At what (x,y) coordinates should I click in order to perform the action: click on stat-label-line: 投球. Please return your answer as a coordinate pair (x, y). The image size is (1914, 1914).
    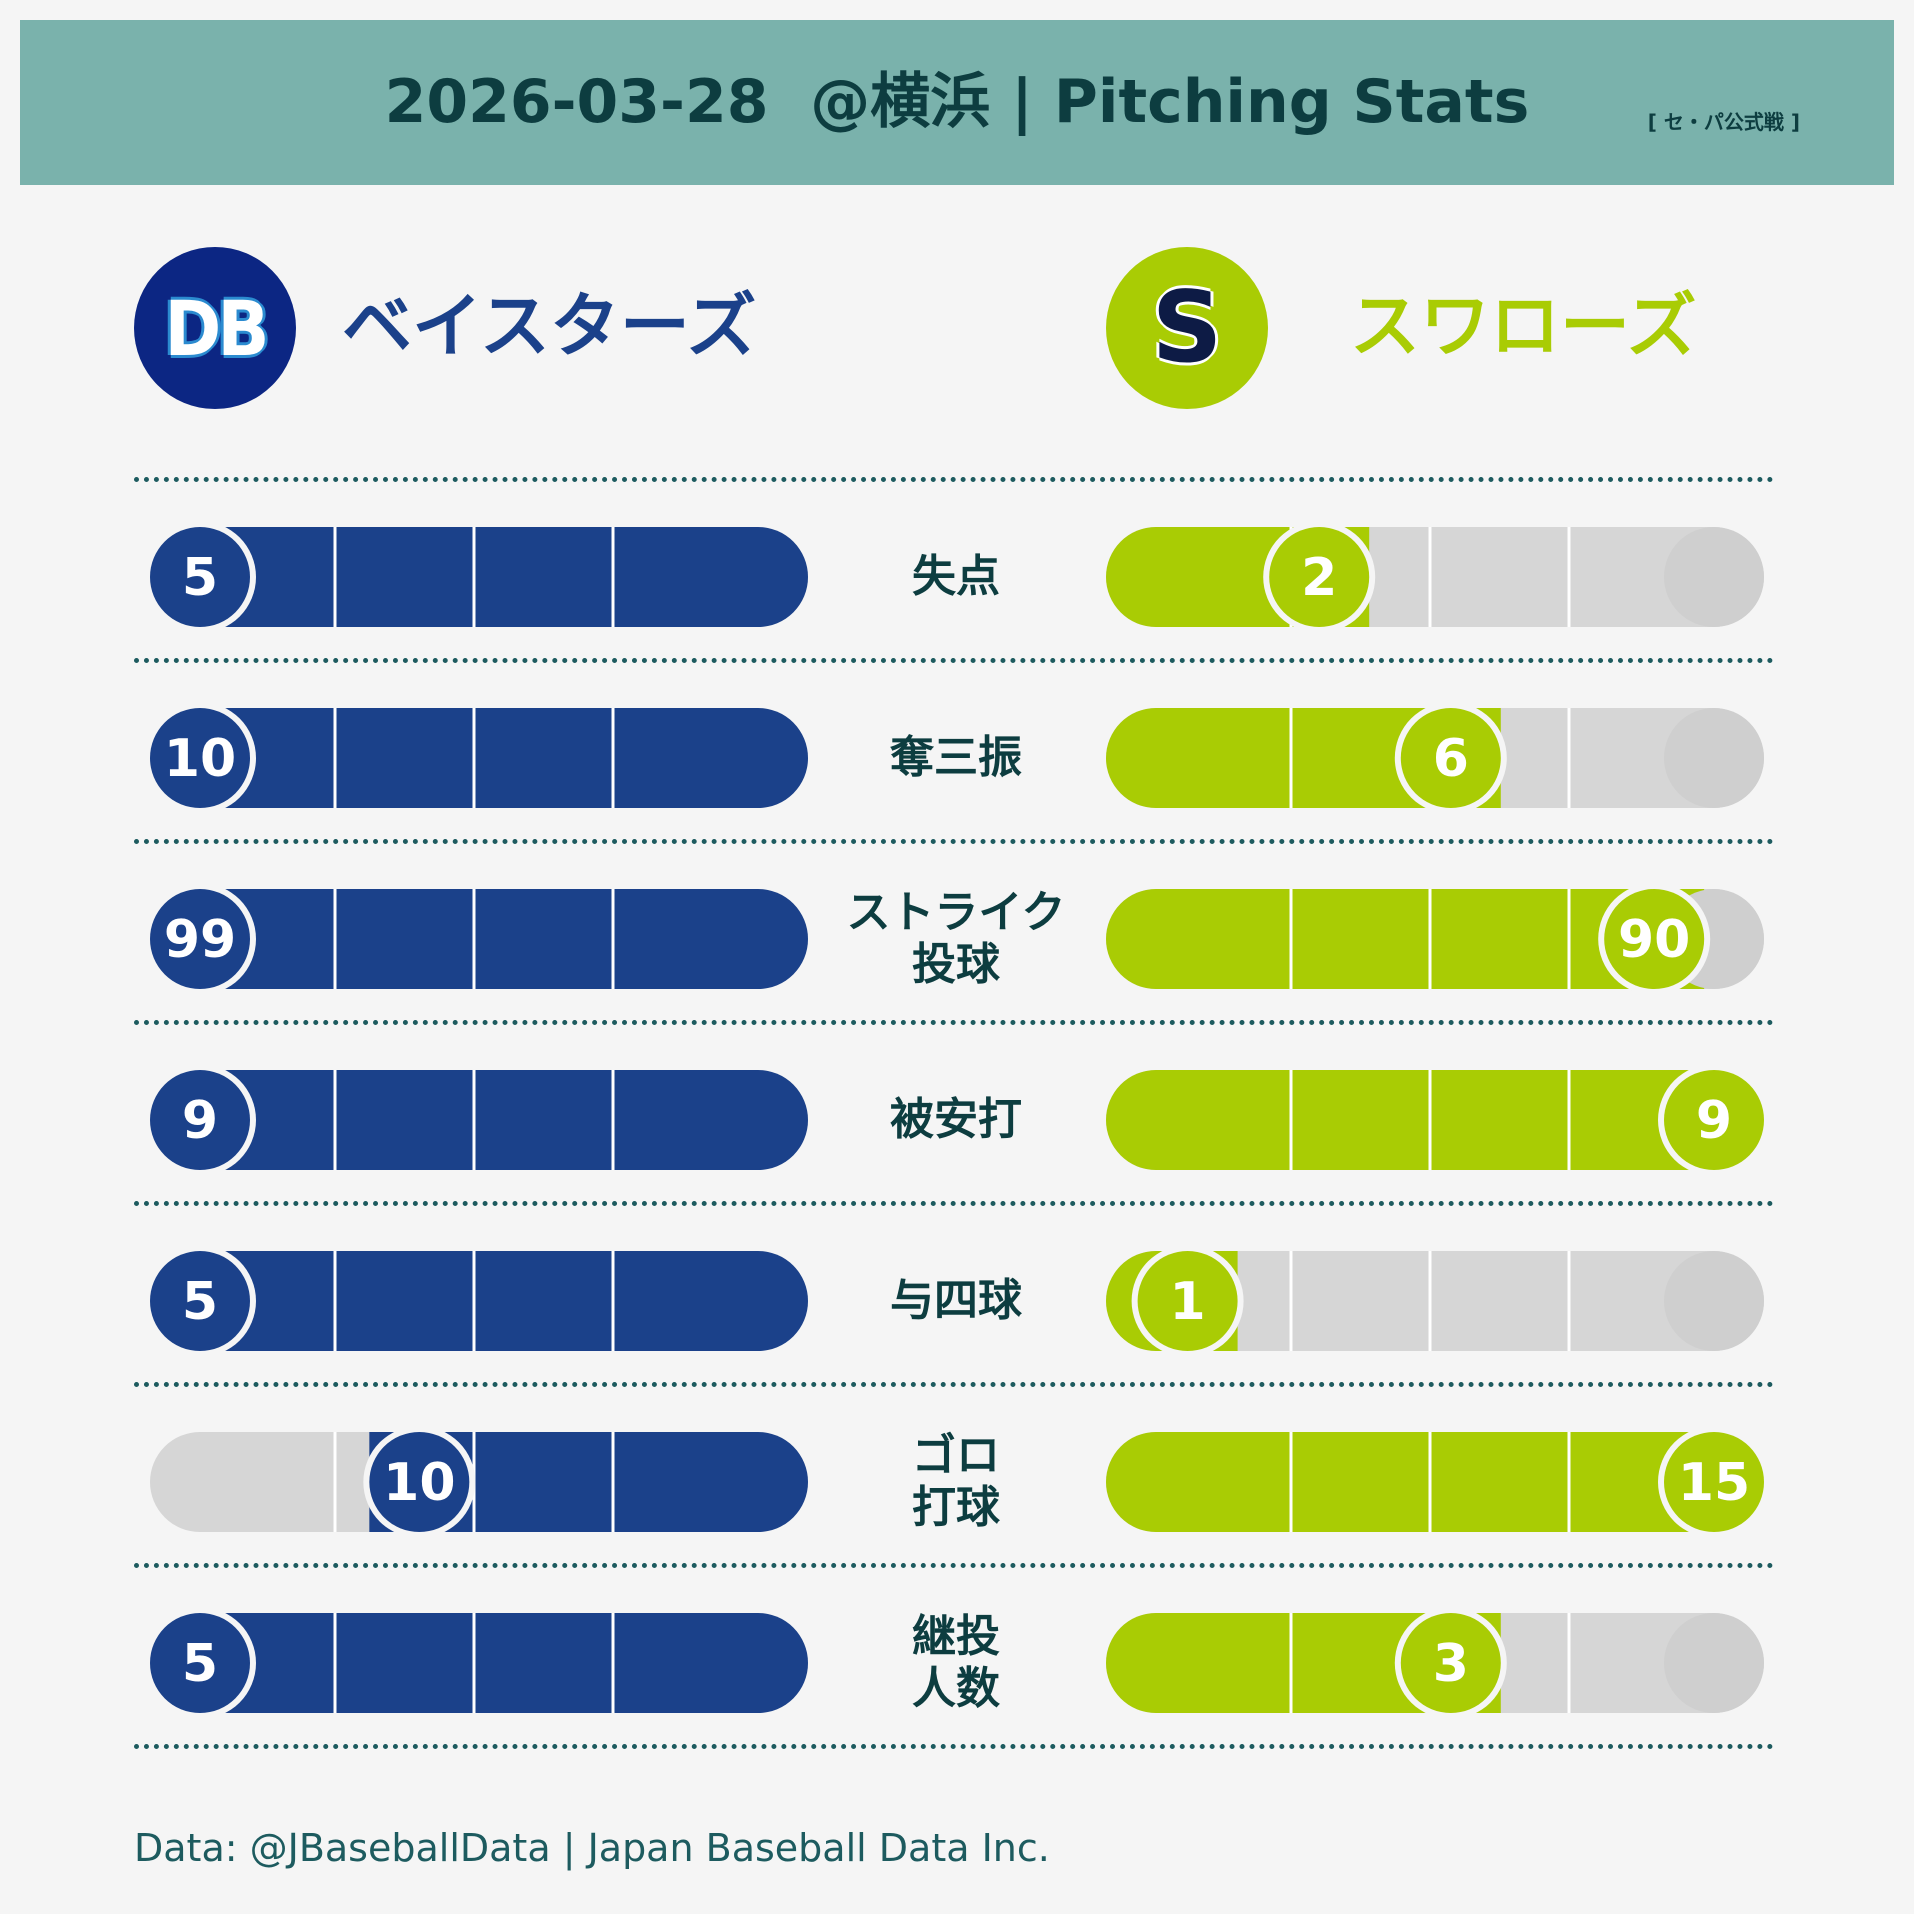
    Looking at the image, I should click on (956, 964).